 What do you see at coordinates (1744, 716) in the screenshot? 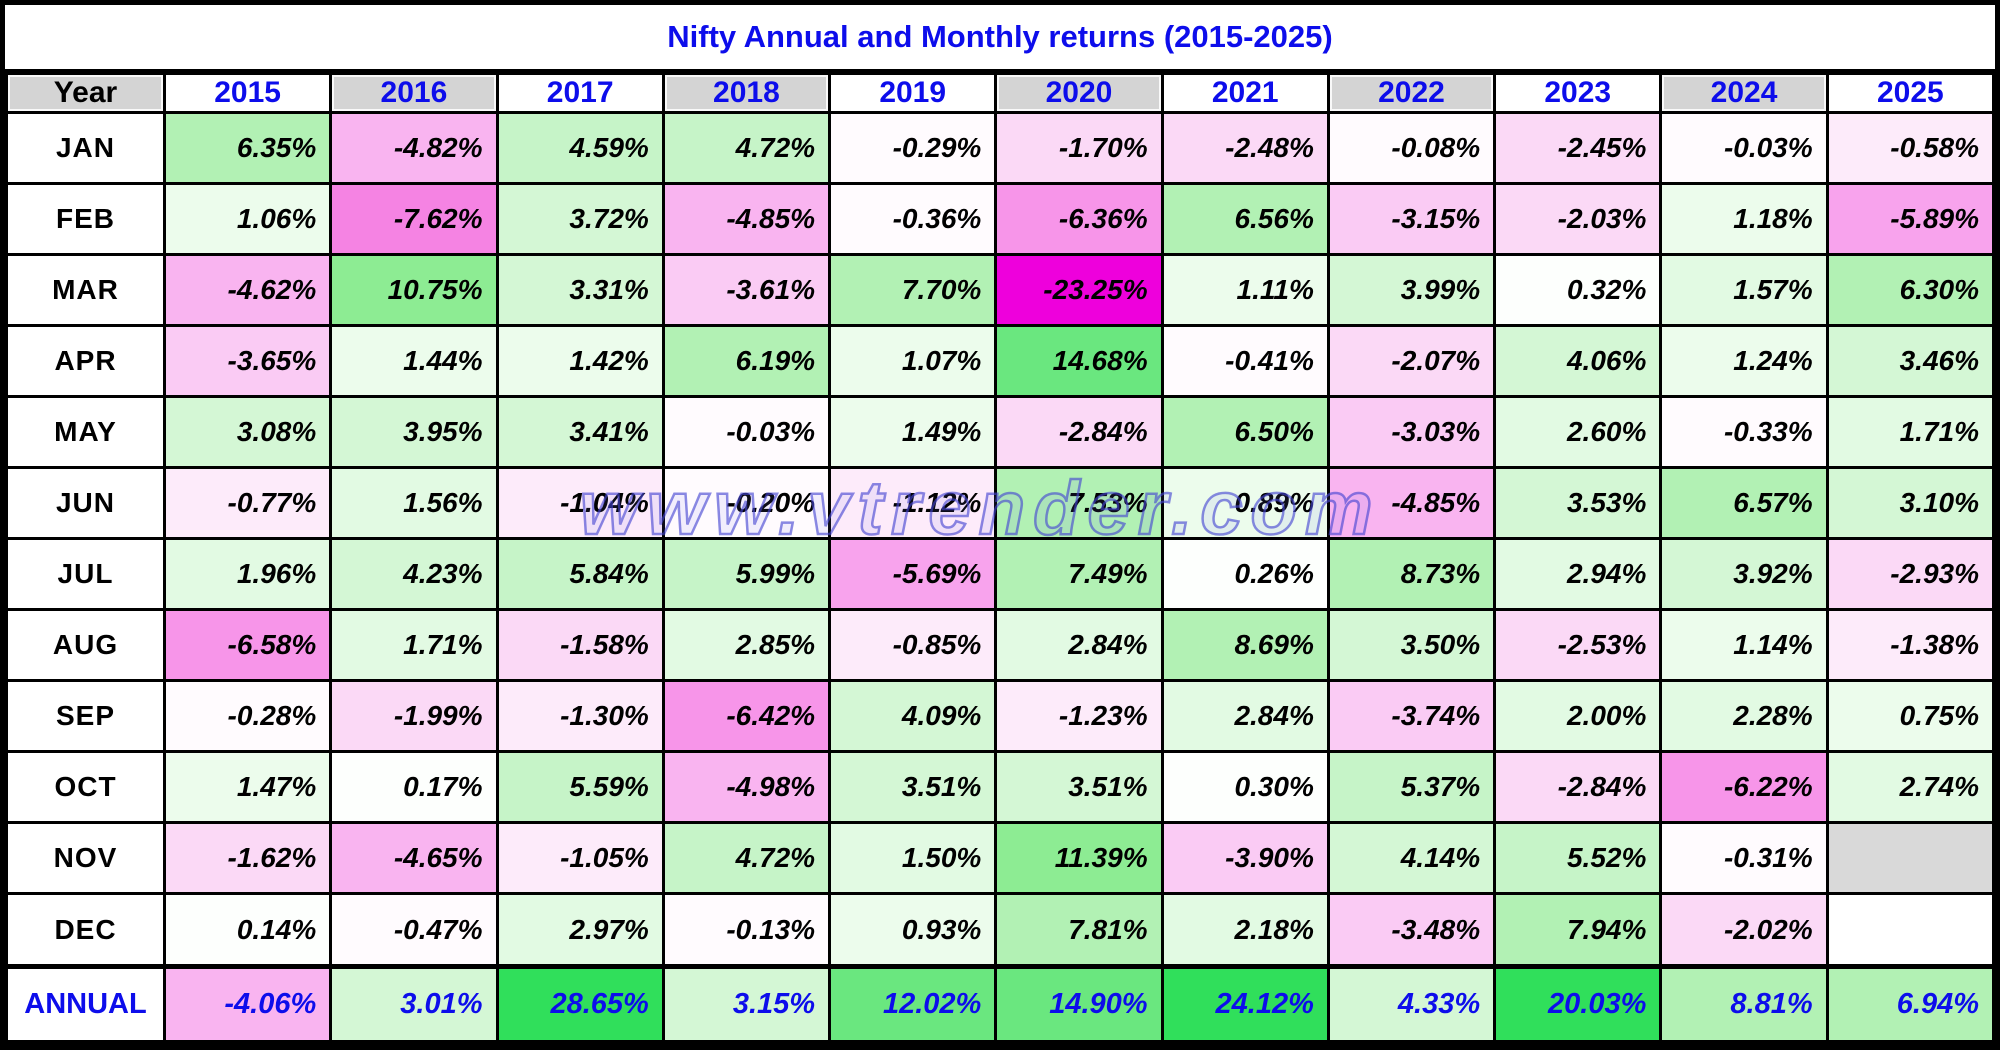
I see `cell-sep-2024: 2.28%` at bounding box center [1744, 716].